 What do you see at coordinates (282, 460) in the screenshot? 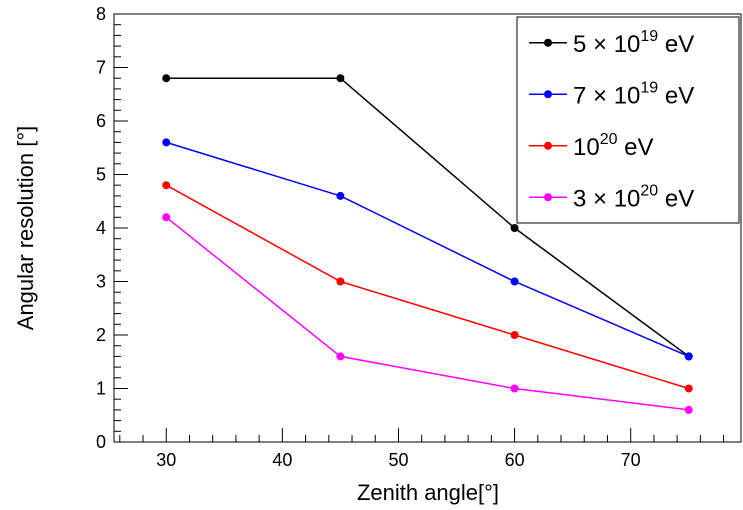
I see `x-tick-label: 40` at bounding box center [282, 460].